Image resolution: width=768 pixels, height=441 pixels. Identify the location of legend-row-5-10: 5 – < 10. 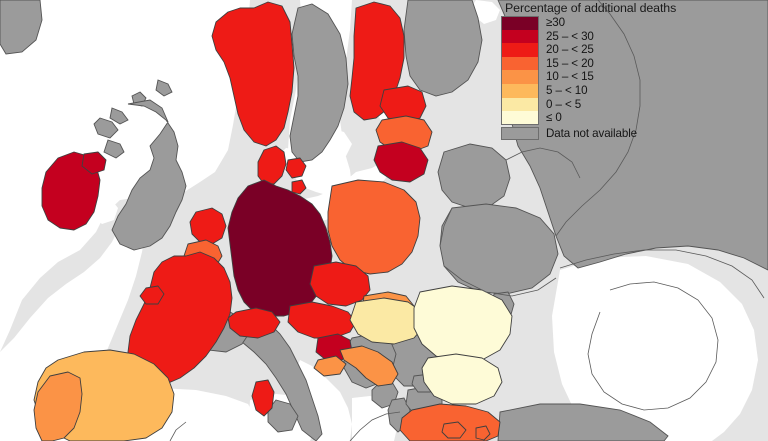
(608, 90).